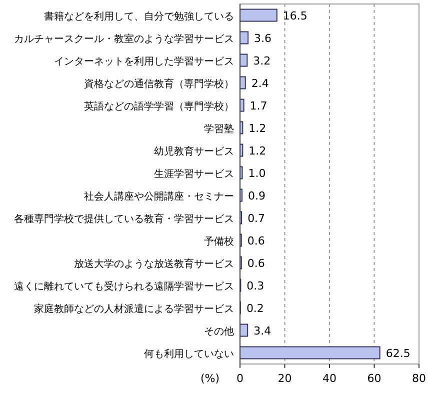  I want to click on data-label: 3.4, so click(263, 331).